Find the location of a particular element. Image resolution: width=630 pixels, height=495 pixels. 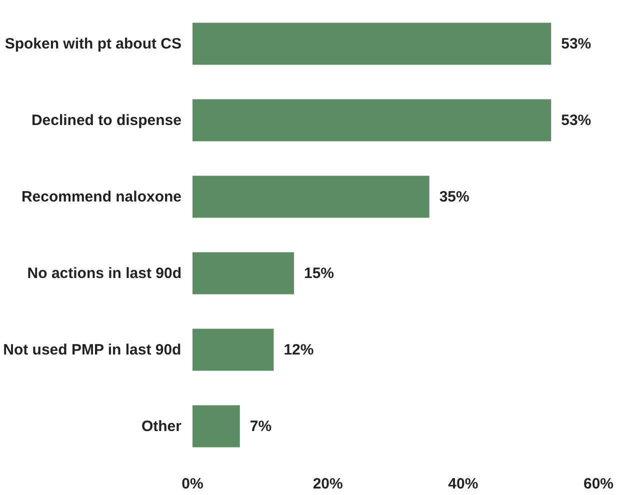

x-tick-label: 0% is located at coordinates (193, 484).